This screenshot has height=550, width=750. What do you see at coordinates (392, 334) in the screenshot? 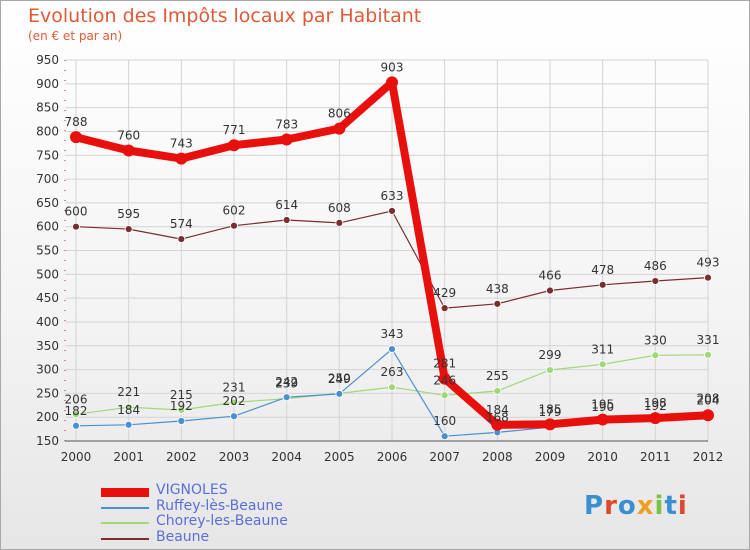
I see `data-label-ruffey-l-s-beaune-2006: 343` at bounding box center [392, 334].